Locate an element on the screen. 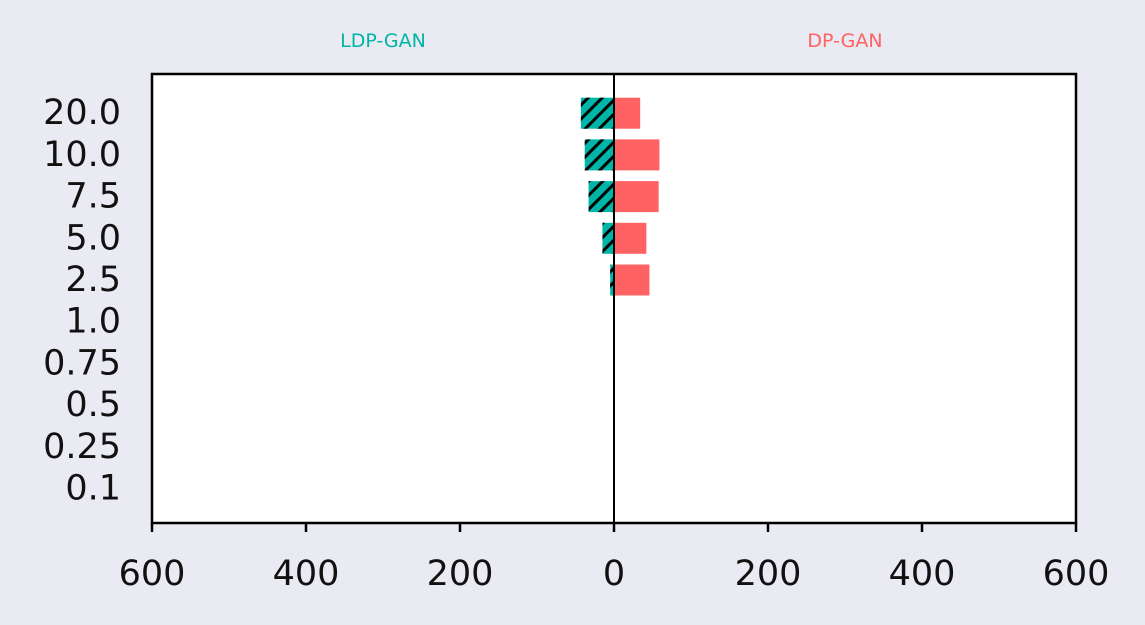 This screenshot has width=1145, height=625. y-tick-label: 10.0 is located at coordinates (82, 155).